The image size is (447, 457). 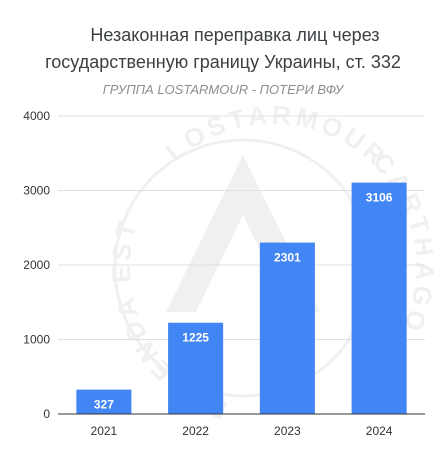 I want to click on bar-value-label: 327, so click(x=104, y=405).